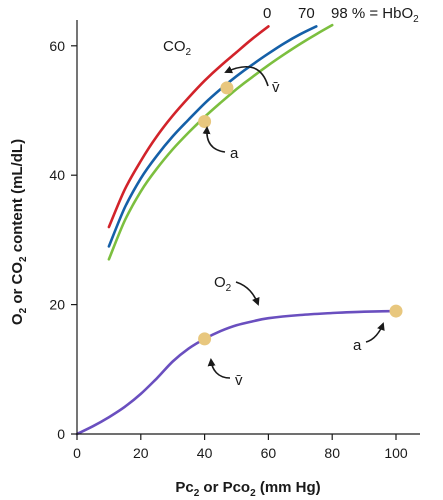 This screenshot has height=500, width=443. Describe the element at coordinates (332, 453) in the screenshot. I see `x-tick-label-80: 80` at that location.